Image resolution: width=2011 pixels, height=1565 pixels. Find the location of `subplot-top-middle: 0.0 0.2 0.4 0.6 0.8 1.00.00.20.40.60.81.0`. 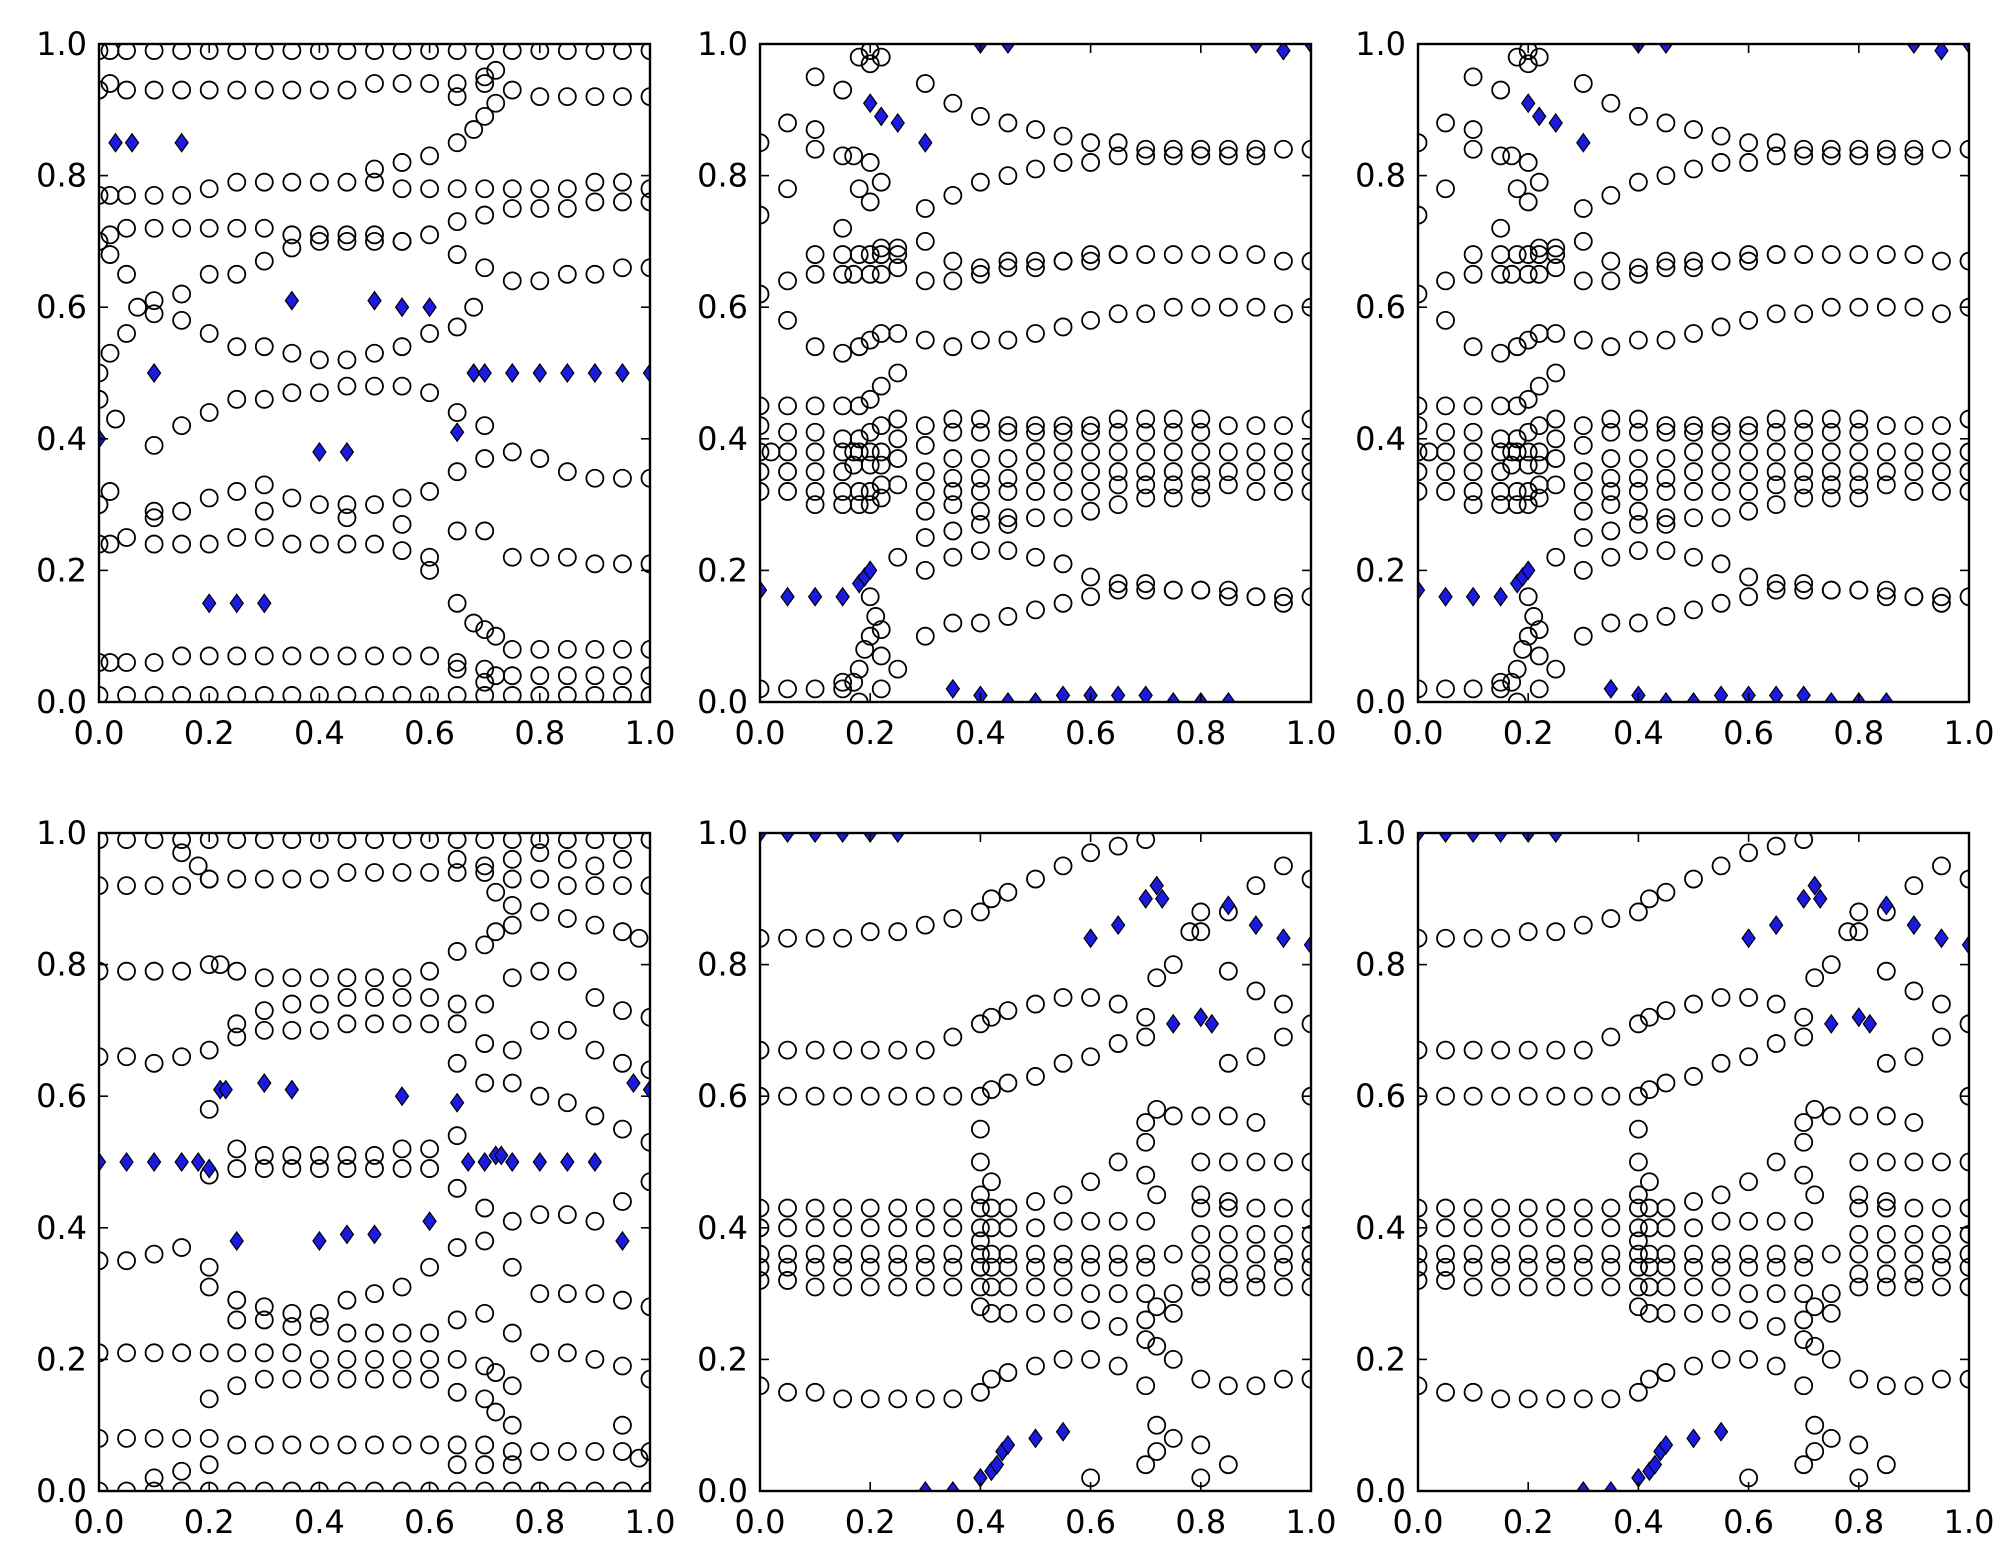

subplot-top-middle: 0.0 0.2 0.4 0.6 0.8 1.00.00.20.40.60.81.0 is located at coordinates (1016, 388).